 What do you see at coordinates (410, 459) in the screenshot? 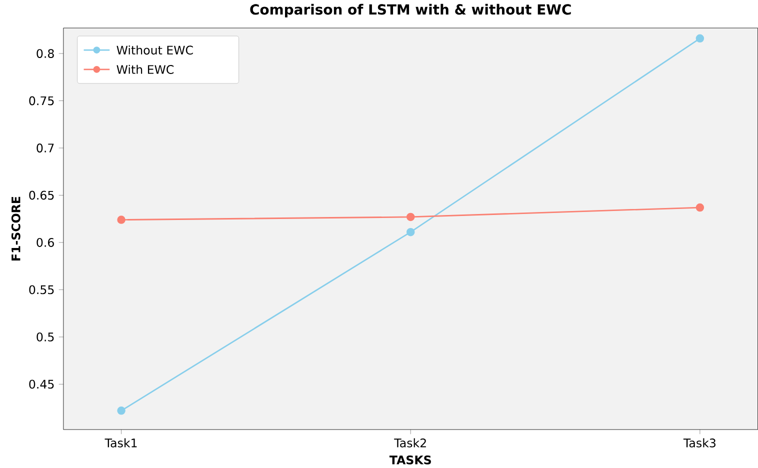
I see `x-axis-title: TASKS` at bounding box center [410, 459].